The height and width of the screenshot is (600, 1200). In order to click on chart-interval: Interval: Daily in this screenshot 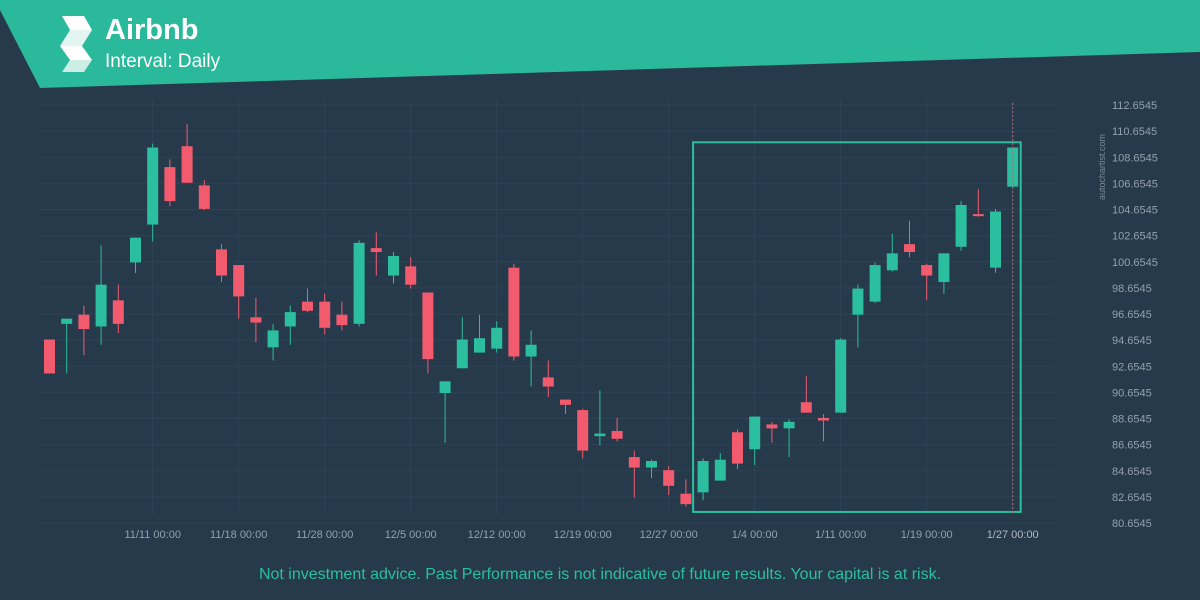, I will do `click(163, 61)`.